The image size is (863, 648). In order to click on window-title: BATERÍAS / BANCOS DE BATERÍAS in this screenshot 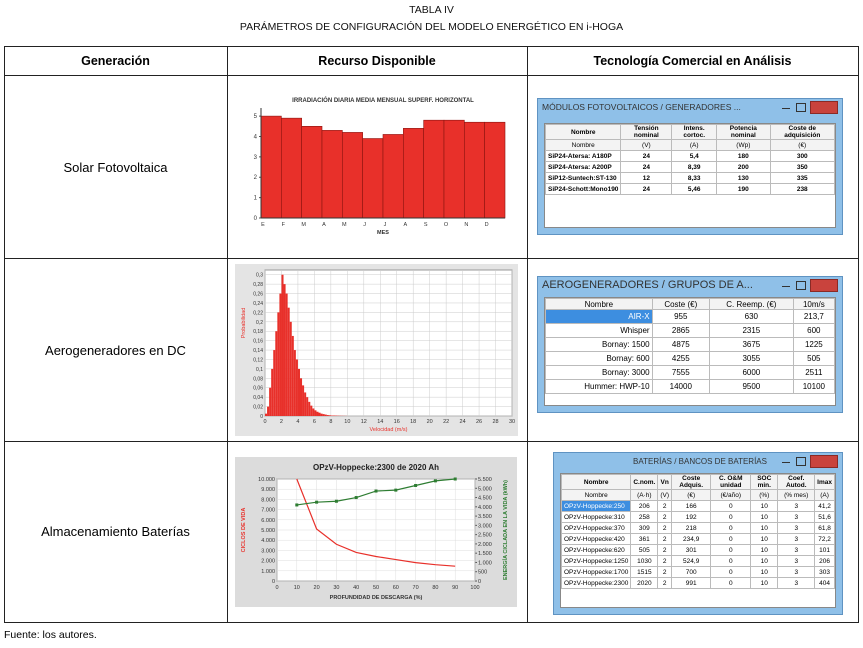, I will do `click(700, 461)`.